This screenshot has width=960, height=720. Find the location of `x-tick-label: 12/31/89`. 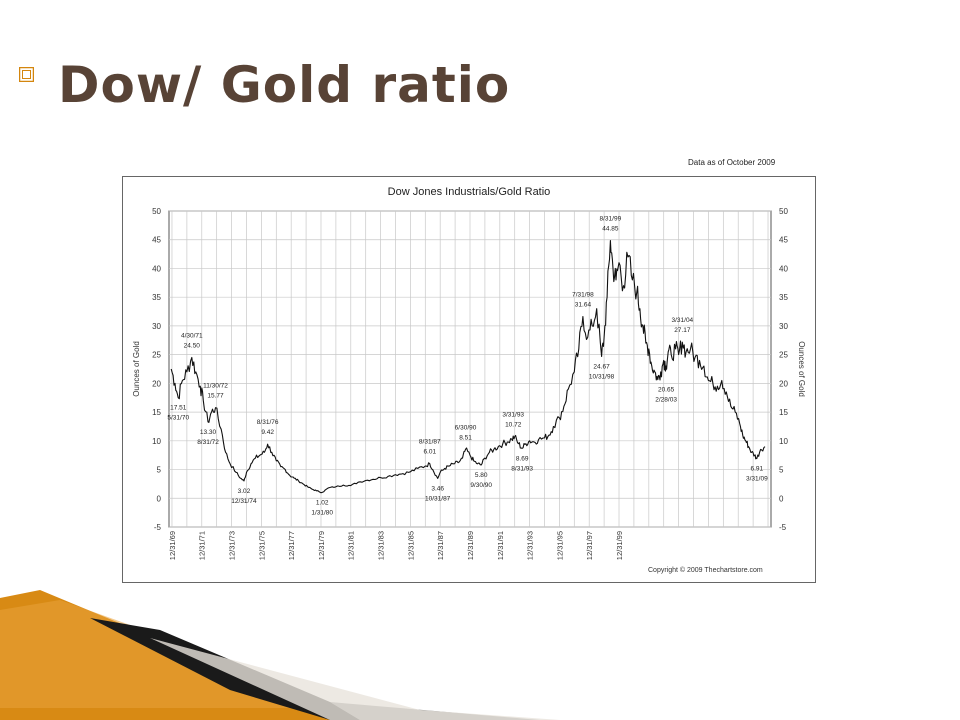

x-tick-label: 12/31/89 is located at coordinates (470, 545).